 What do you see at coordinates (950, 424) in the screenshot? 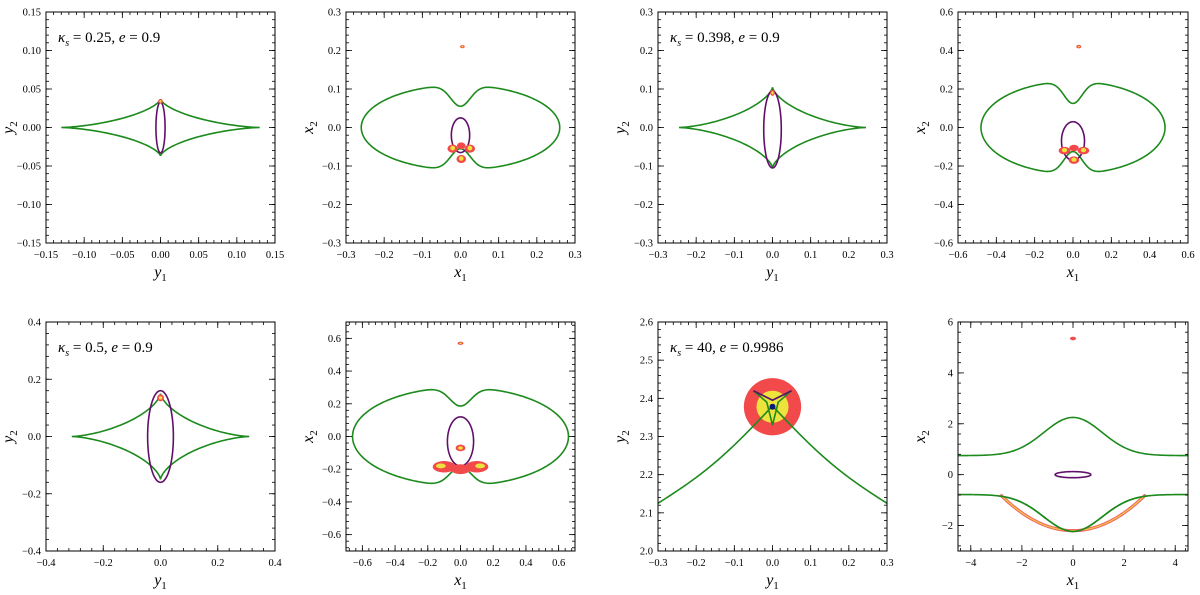
I see `y-tick-label: 2` at bounding box center [950, 424].